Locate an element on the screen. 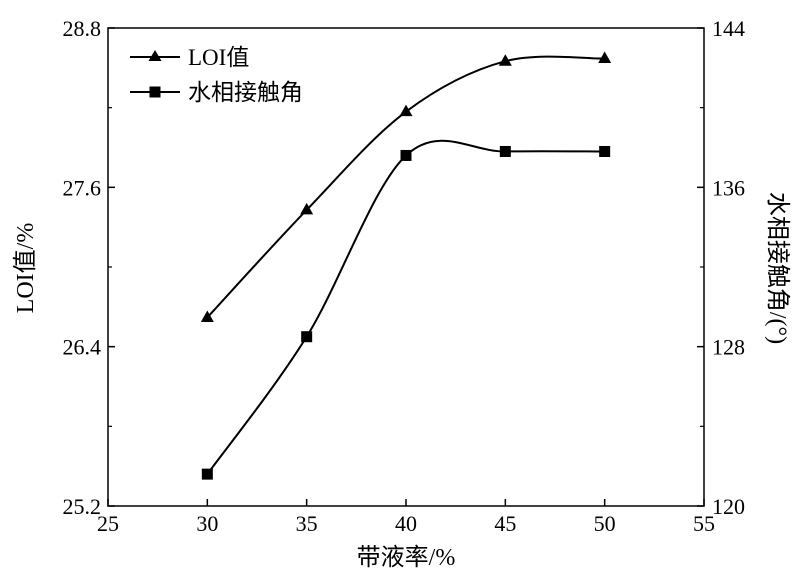 The image size is (800, 576). x-axis-ticks: 25 30 35 40 45 50 55 is located at coordinates (406, 517).